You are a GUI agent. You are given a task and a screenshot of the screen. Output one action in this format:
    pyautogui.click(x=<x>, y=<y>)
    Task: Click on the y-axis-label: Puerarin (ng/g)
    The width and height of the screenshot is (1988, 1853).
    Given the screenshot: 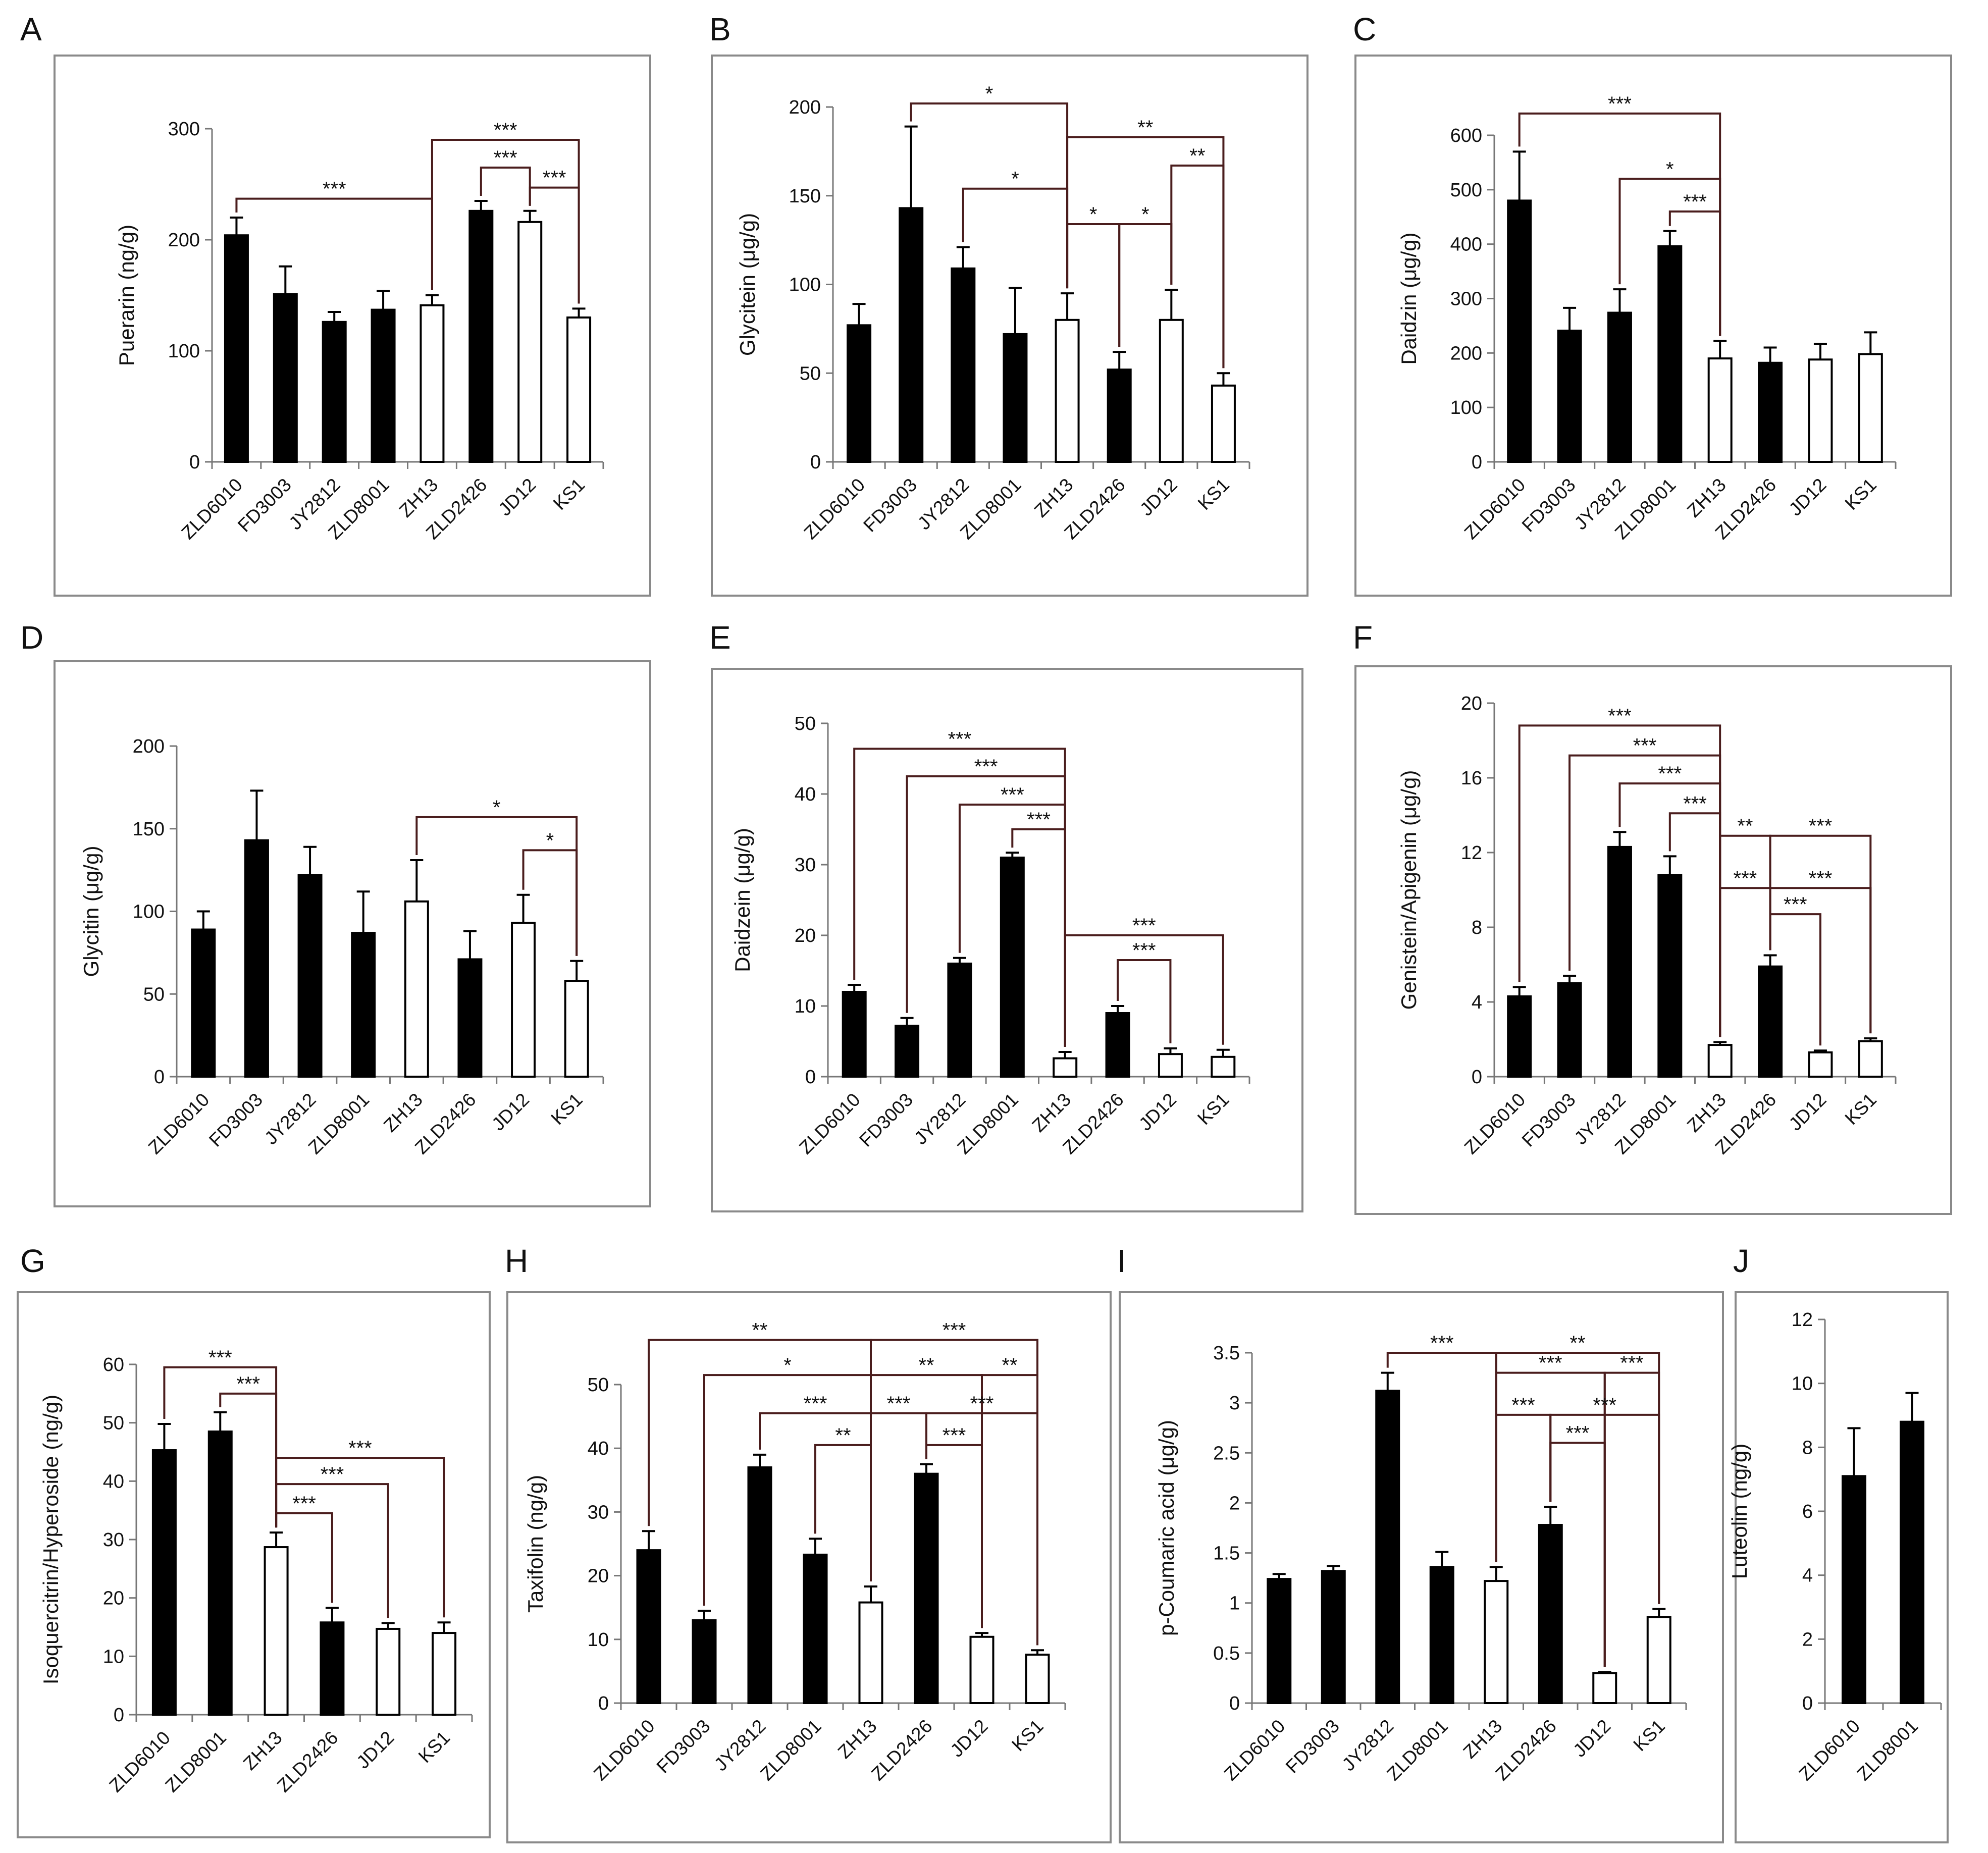 What is the action you would take?
    pyautogui.click(x=126, y=295)
    